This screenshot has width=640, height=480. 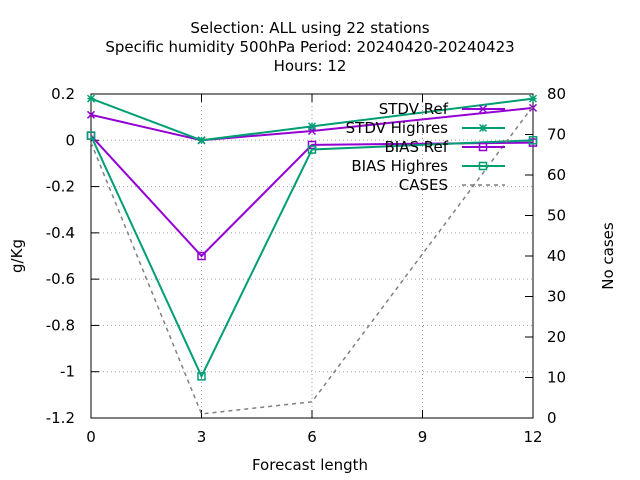 What do you see at coordinates (416, 147) in the screenshot?
I see `legend-label: BIAS Ref` at bounding box center [416, 147].